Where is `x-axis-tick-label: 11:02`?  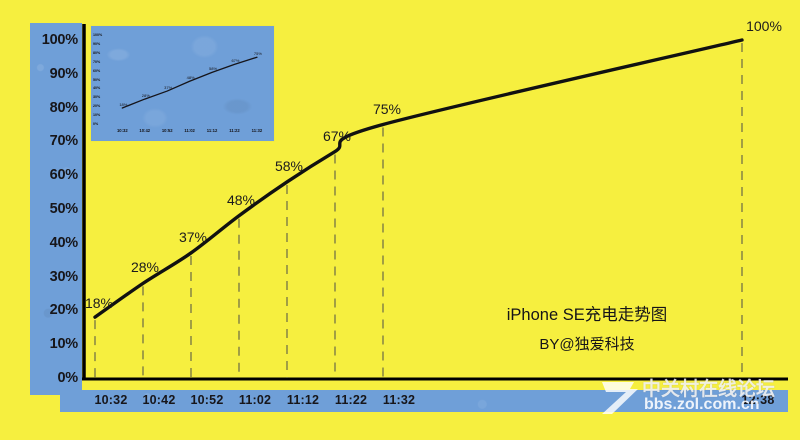
x-axis-tick-label: 11:02 is located at coordinates (255, 400).